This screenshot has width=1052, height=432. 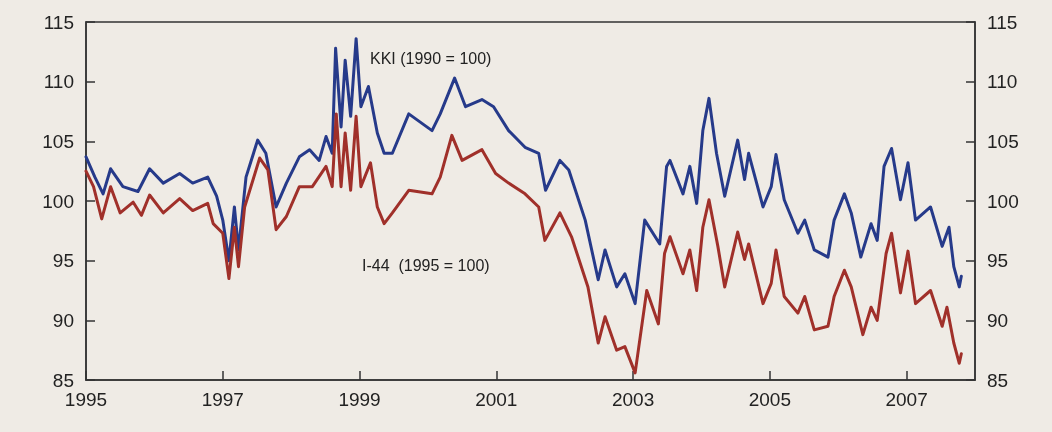 I want to click on y2-tick-label: 85, so click(x=998, y=380).